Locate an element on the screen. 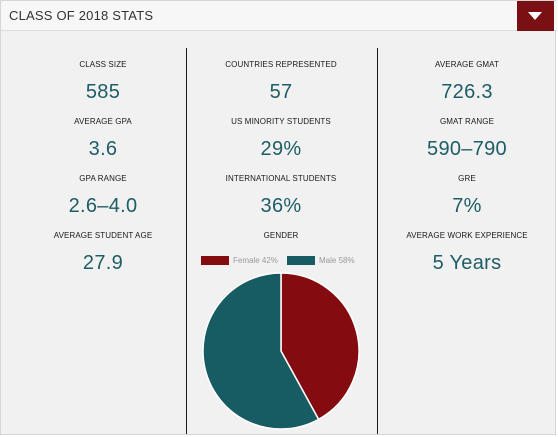  pie-slice-male is located at coordinates (261, 351).